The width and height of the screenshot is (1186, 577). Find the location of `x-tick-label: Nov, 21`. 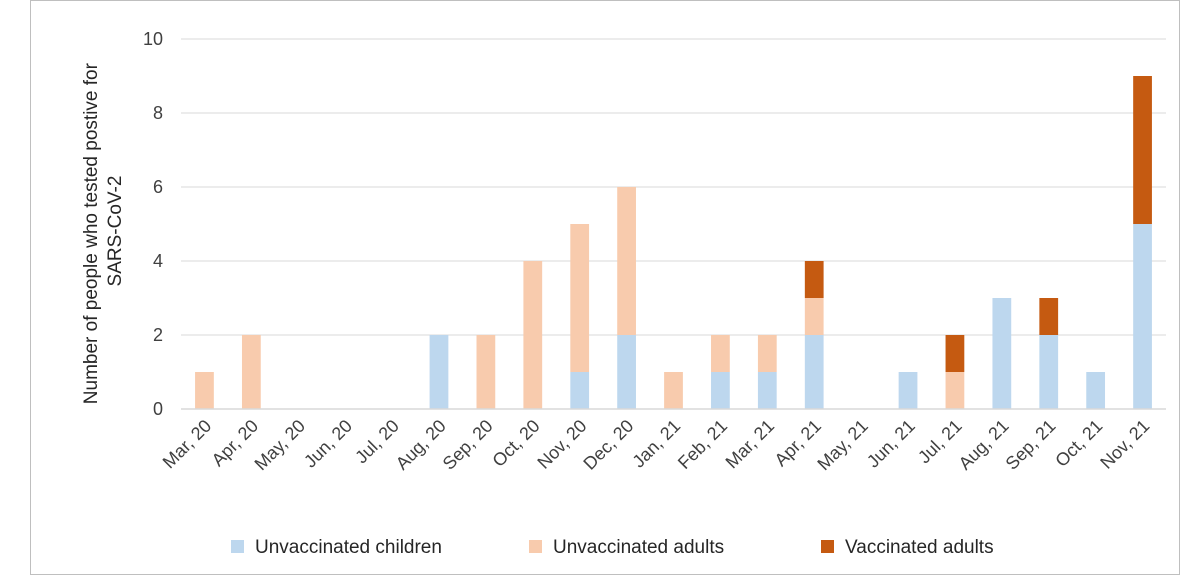

x-tick-label: Nov, 21 is located at coordinates (1124, 444).